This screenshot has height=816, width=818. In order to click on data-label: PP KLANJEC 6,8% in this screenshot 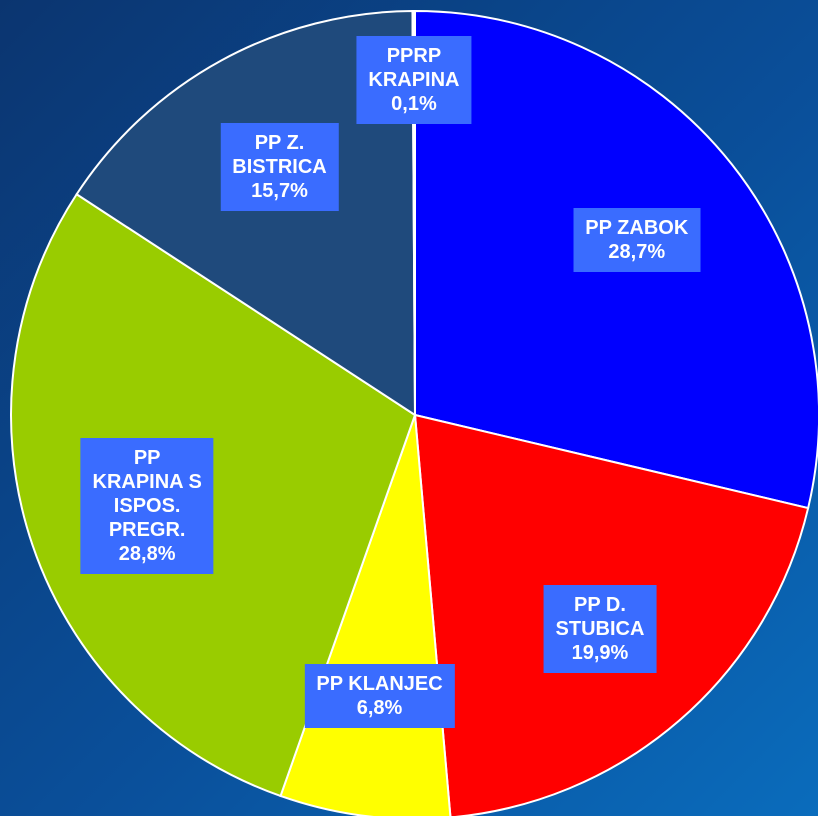, I will do `click(379, 695)`.